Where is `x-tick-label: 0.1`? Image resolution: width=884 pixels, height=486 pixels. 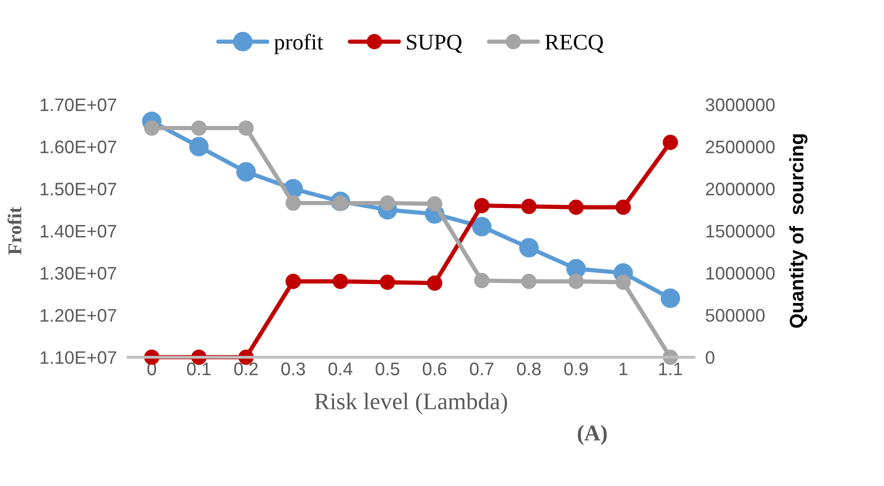
x-tick-label: 0.1 is located at coordinates (199, 369).